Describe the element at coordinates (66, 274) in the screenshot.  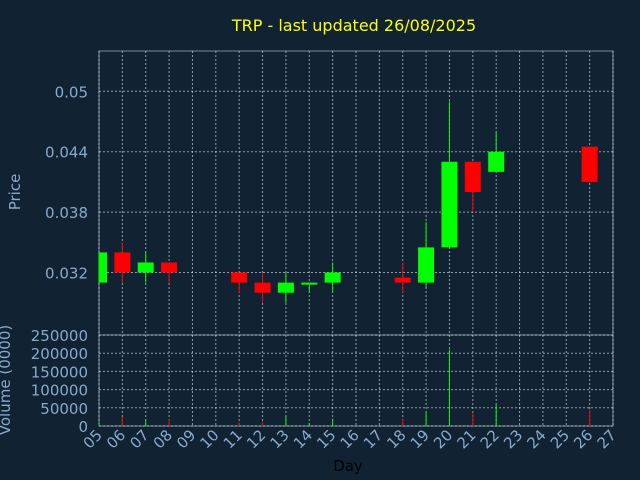
I see `price-tick-label: 0.032` at that location.